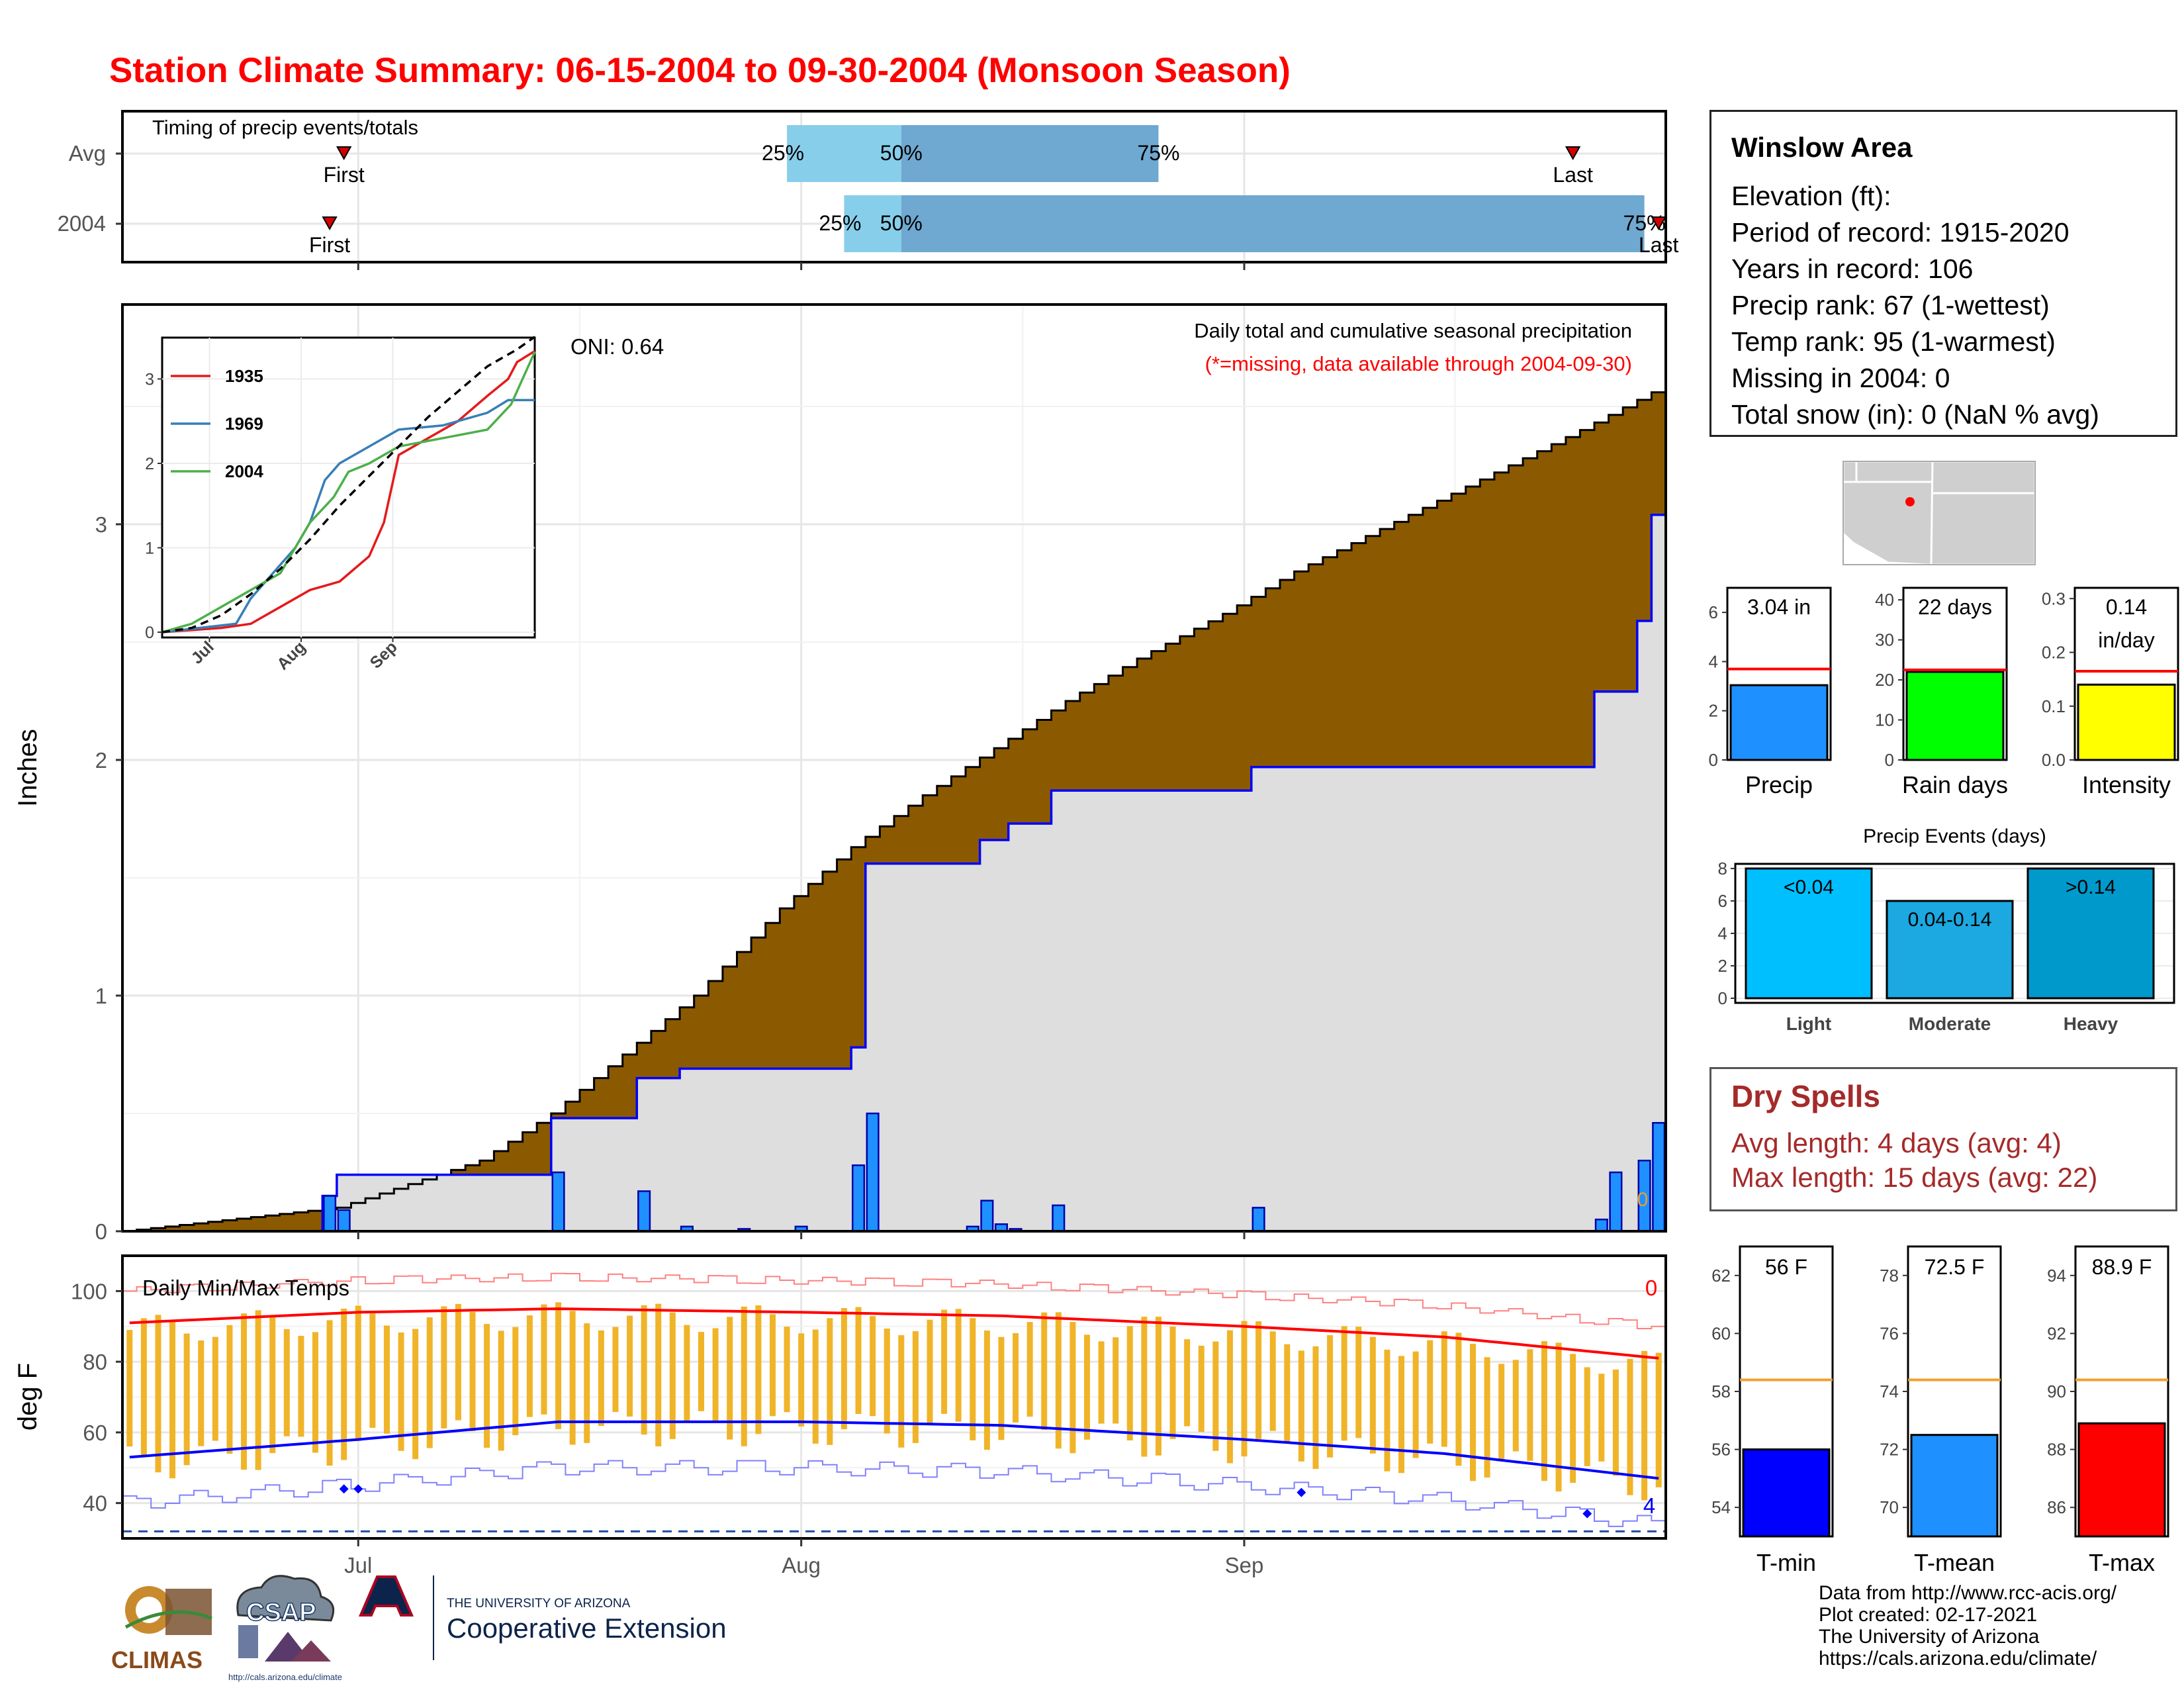  What do you see at coordinates (348, 516) in the screenshot?
I see `inset-line-1969` at bounding box center [348, 516].